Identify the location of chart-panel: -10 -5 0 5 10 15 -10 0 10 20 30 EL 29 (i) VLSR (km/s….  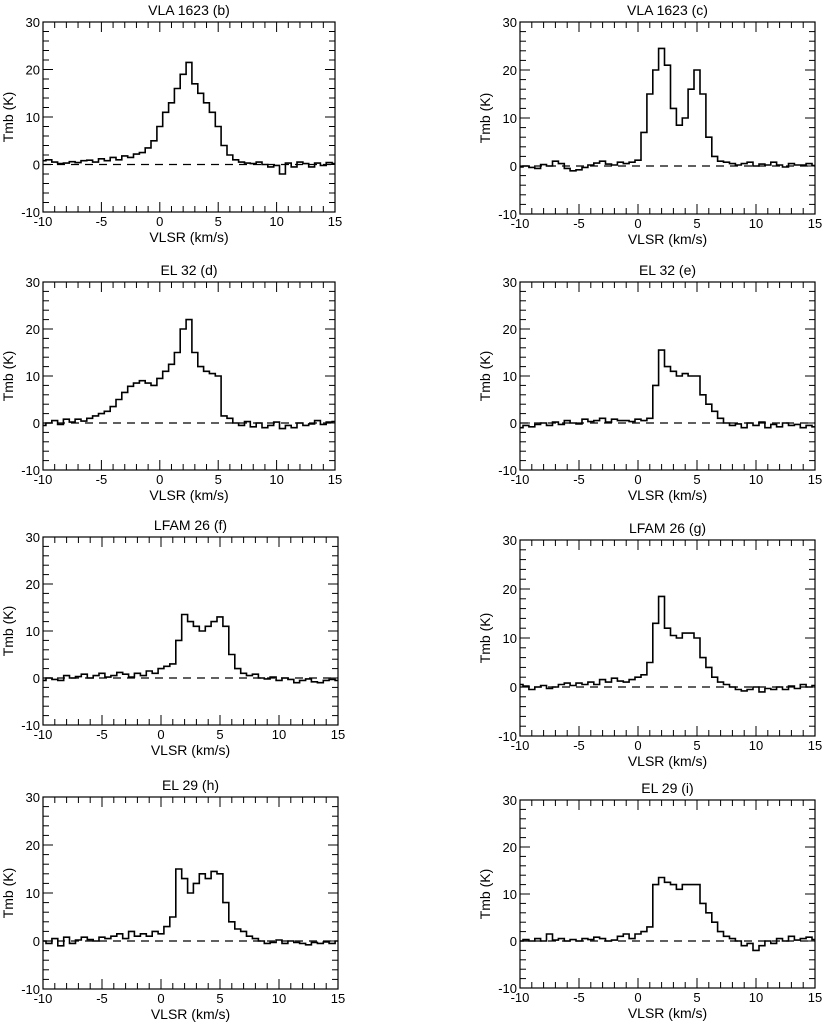
(649, 900).